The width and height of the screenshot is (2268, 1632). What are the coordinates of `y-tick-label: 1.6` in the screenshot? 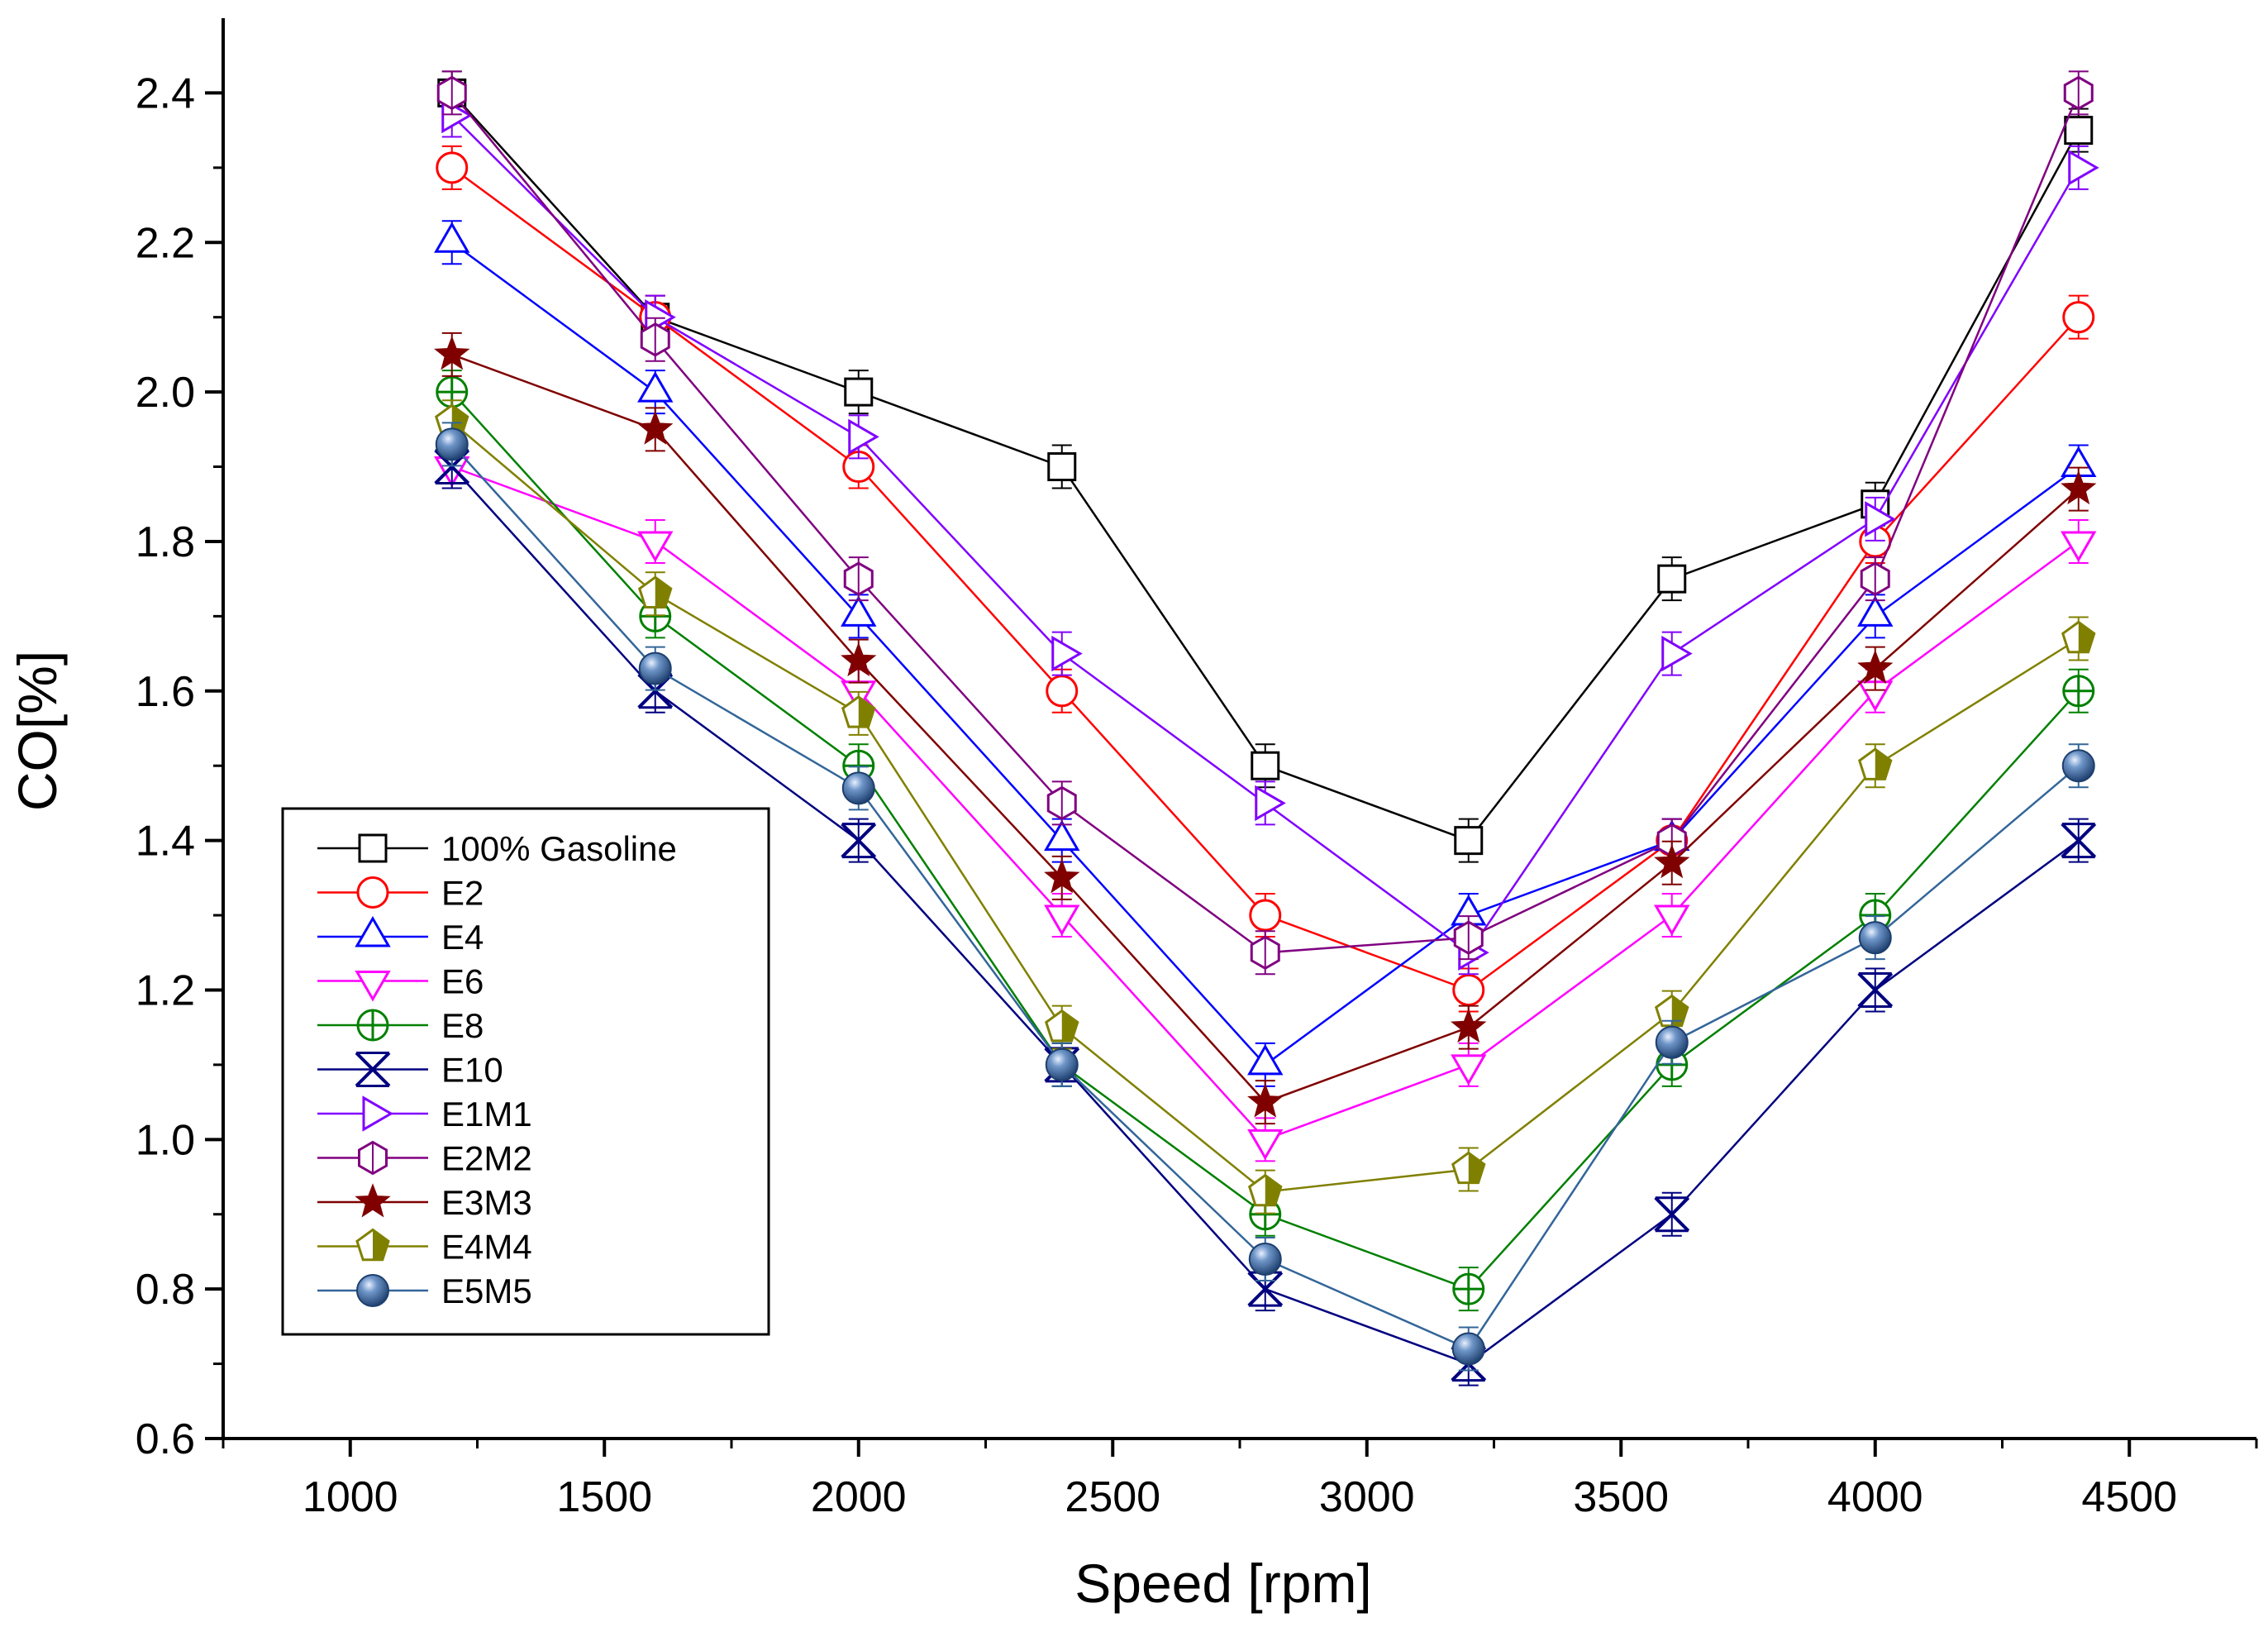 It's located at (166, 692).